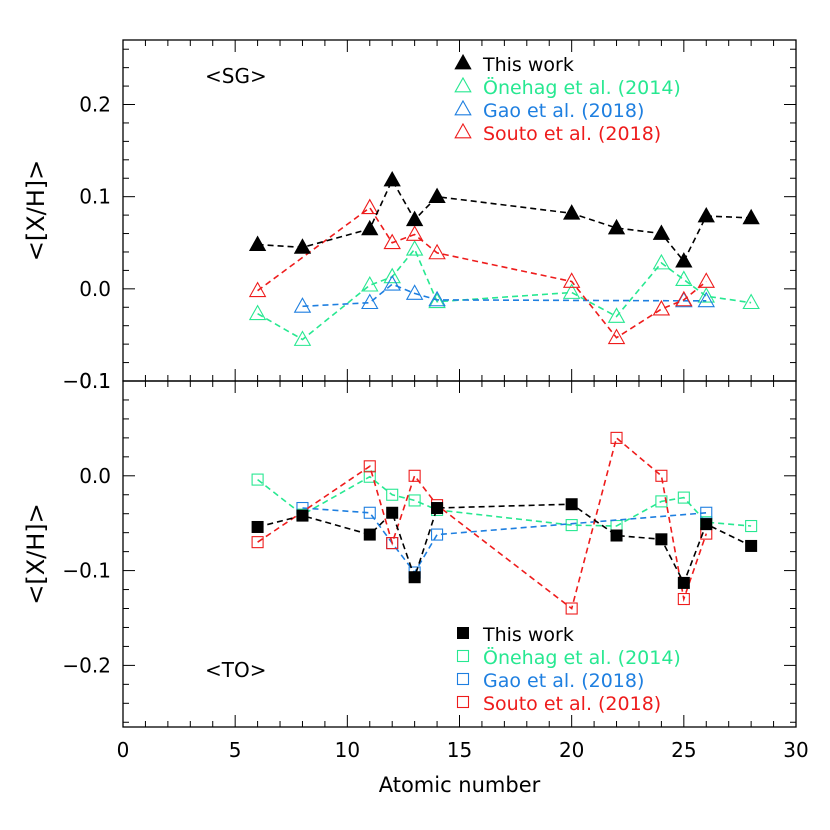 The image size is (830, 830). What do you see at coordinates (36, 211) in the screenshot?
I see `y-axis-label: <[X/H]>` at bounding box center [36, 211].